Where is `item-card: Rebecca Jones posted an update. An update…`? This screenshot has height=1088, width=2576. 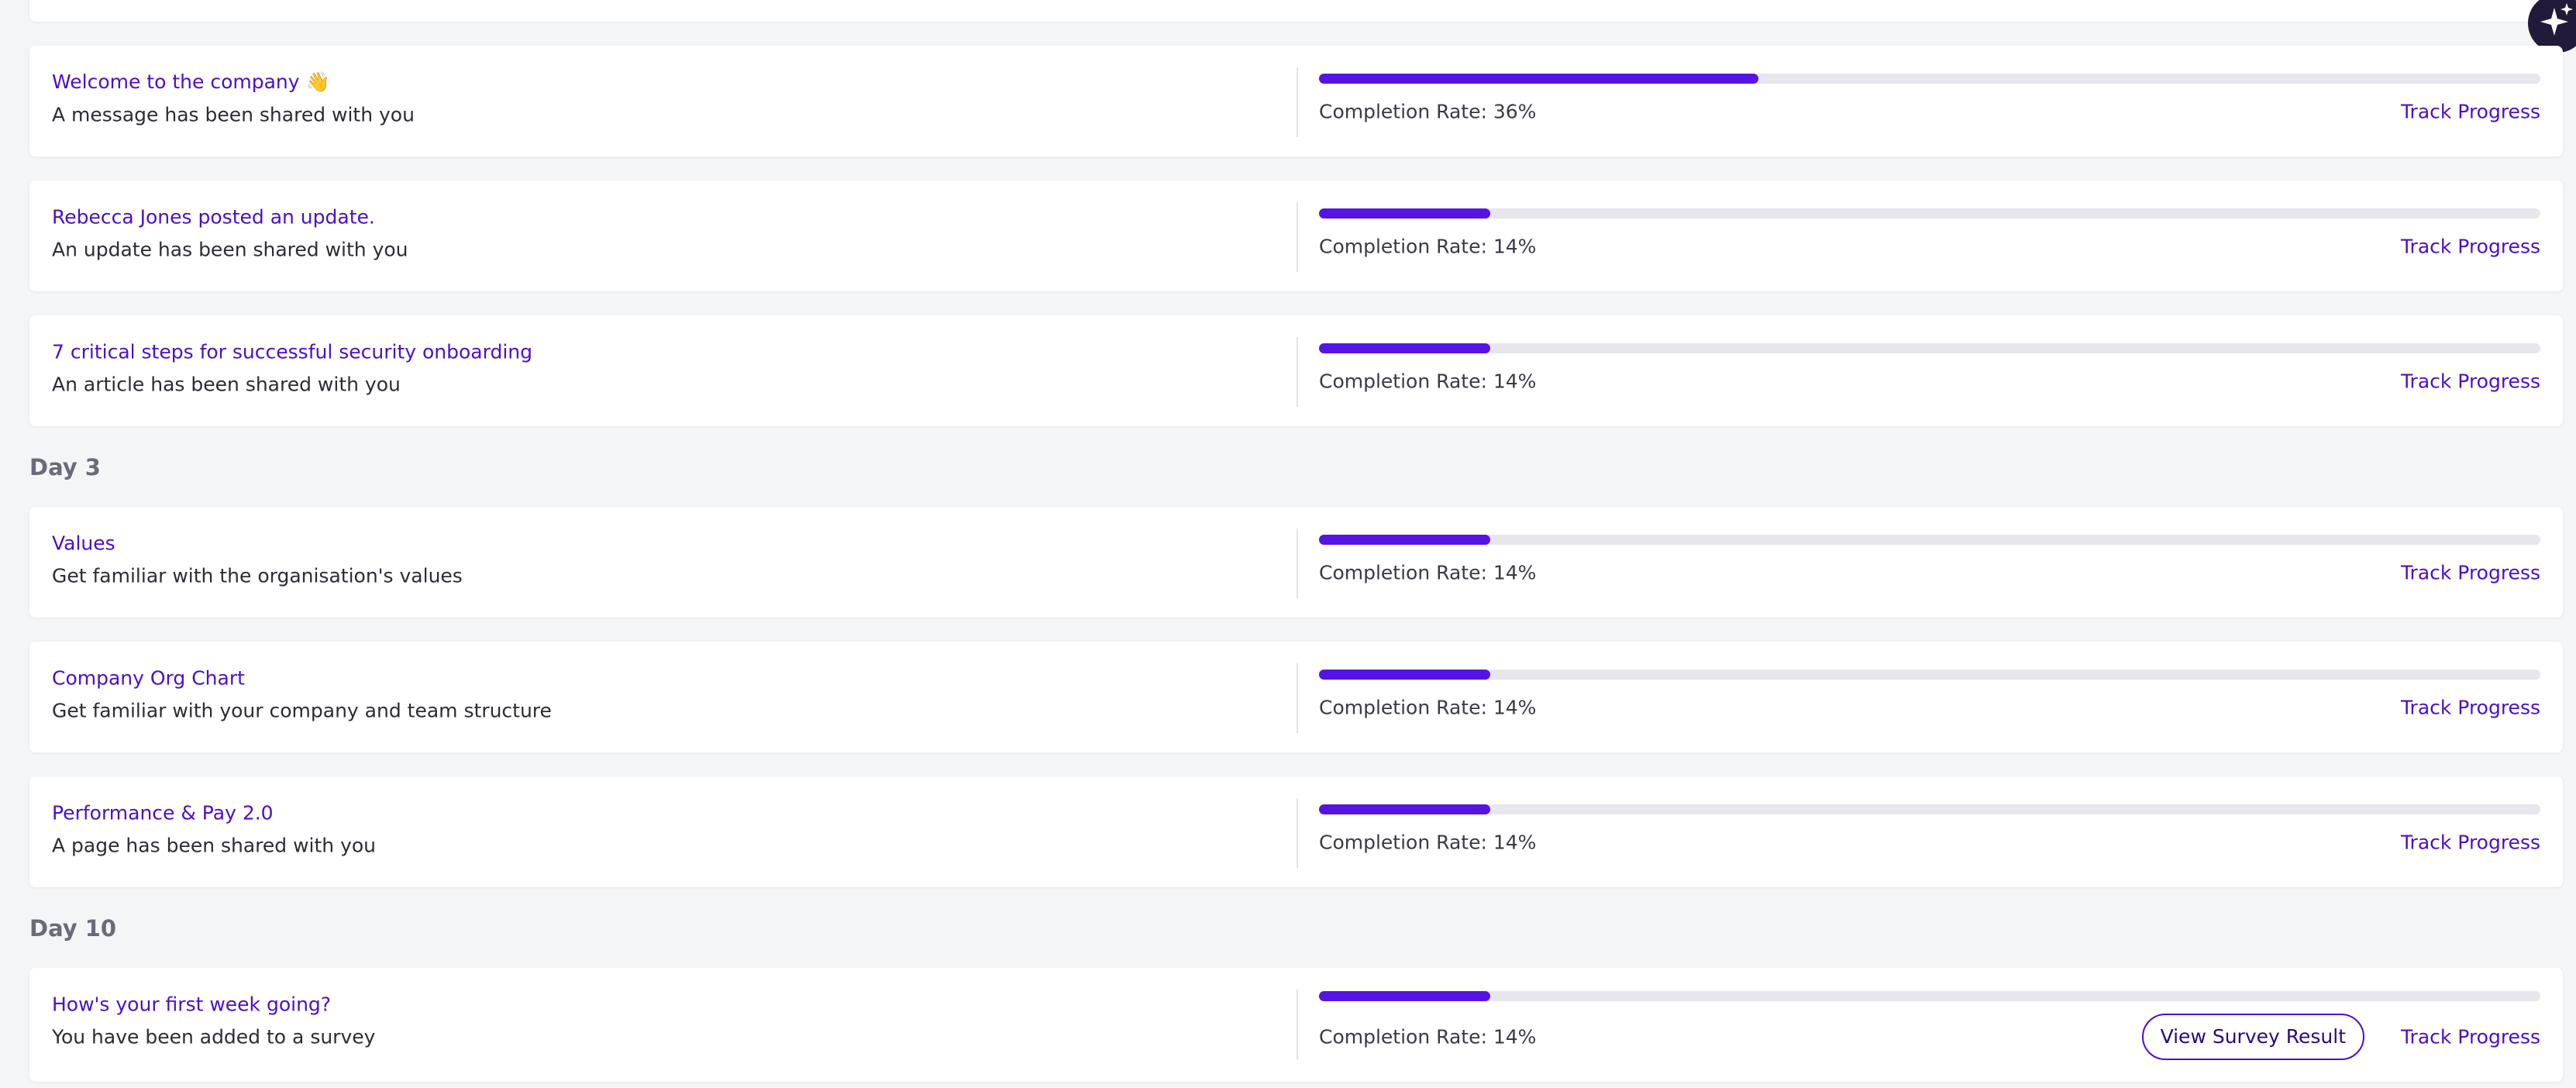
item-card: Rebecca Jones posted an update. An update… is located at coordinates (1296, 236).